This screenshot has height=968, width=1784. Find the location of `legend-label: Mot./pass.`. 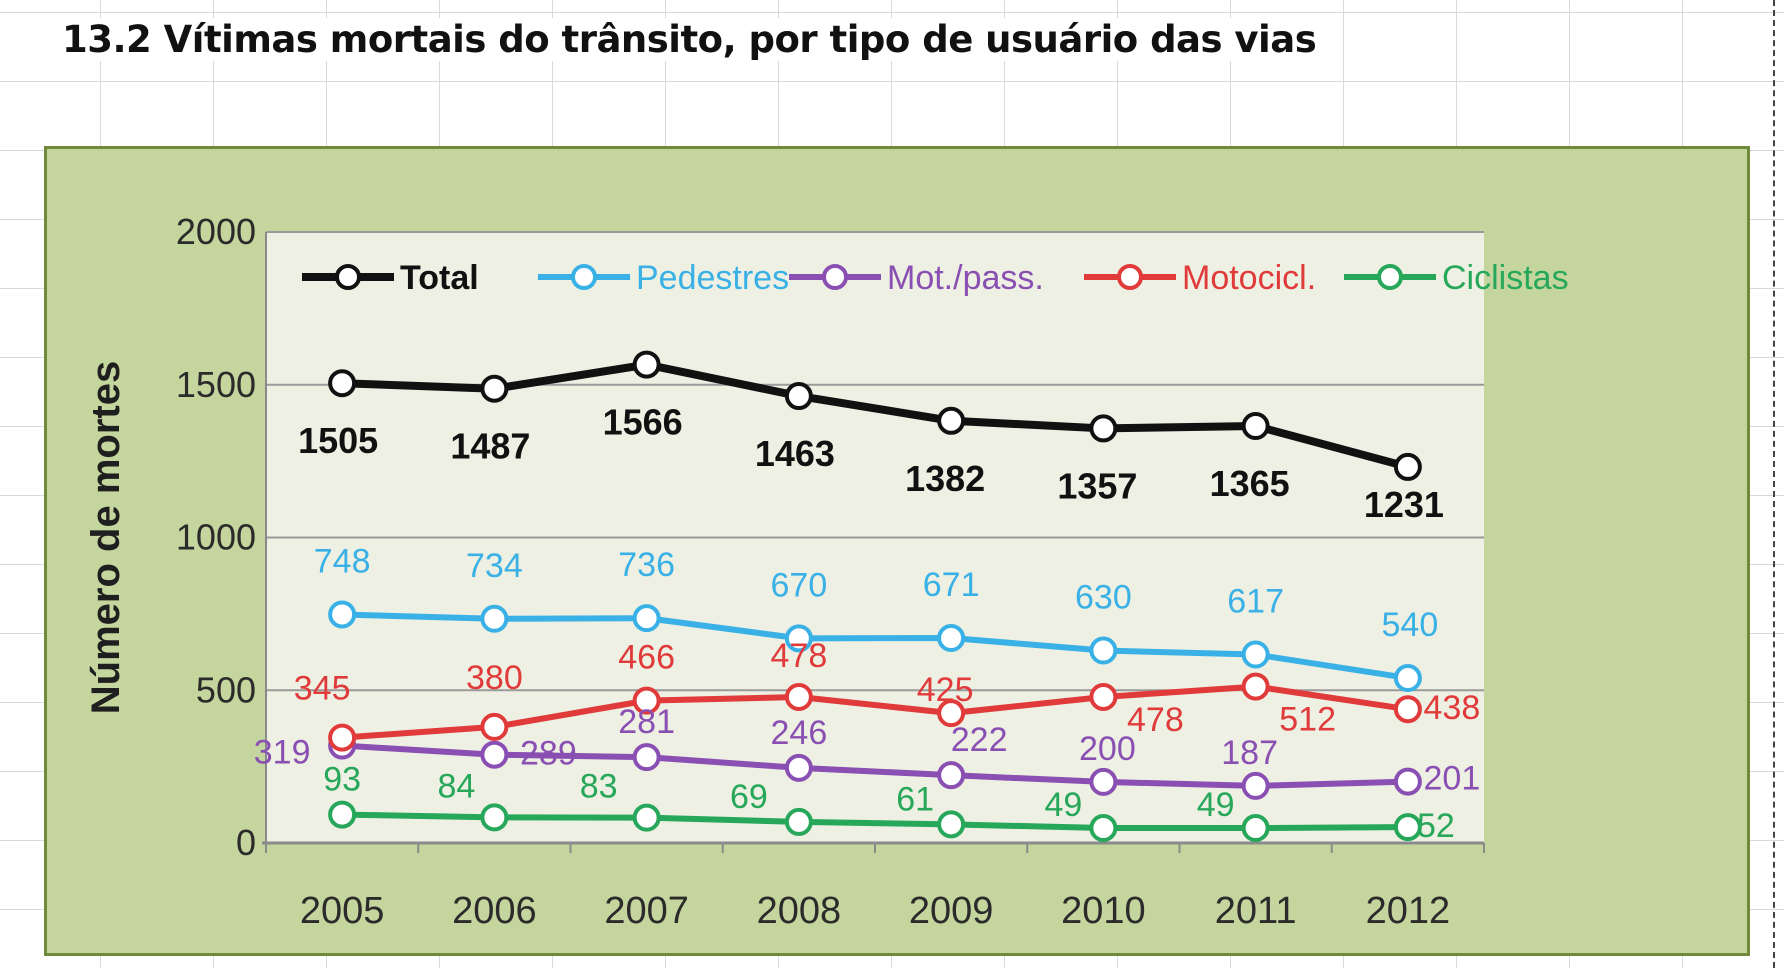

legend-label: Mot./pass. is located at coordinates (965, 278).